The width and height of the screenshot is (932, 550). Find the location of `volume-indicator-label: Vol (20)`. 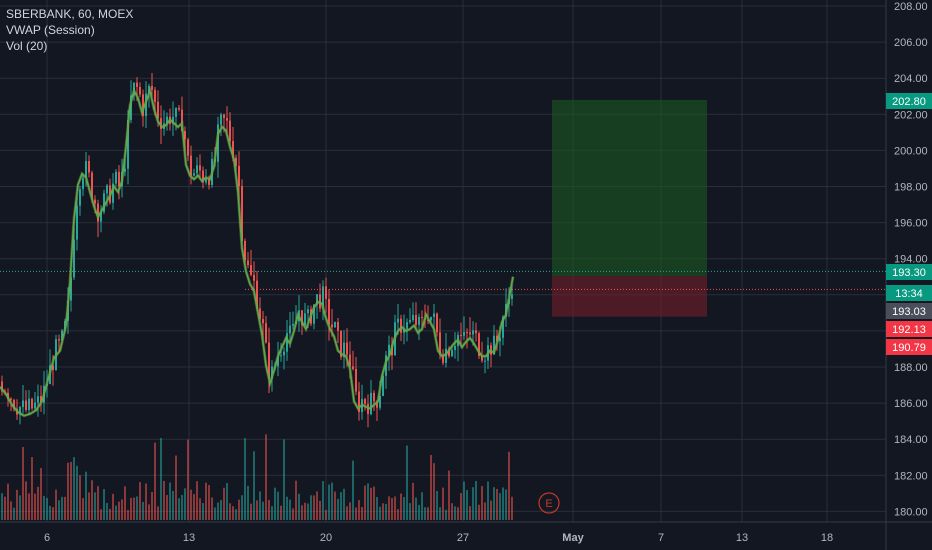

volume-indicator-label: Vol (20) is located at coordinates (27, 46).